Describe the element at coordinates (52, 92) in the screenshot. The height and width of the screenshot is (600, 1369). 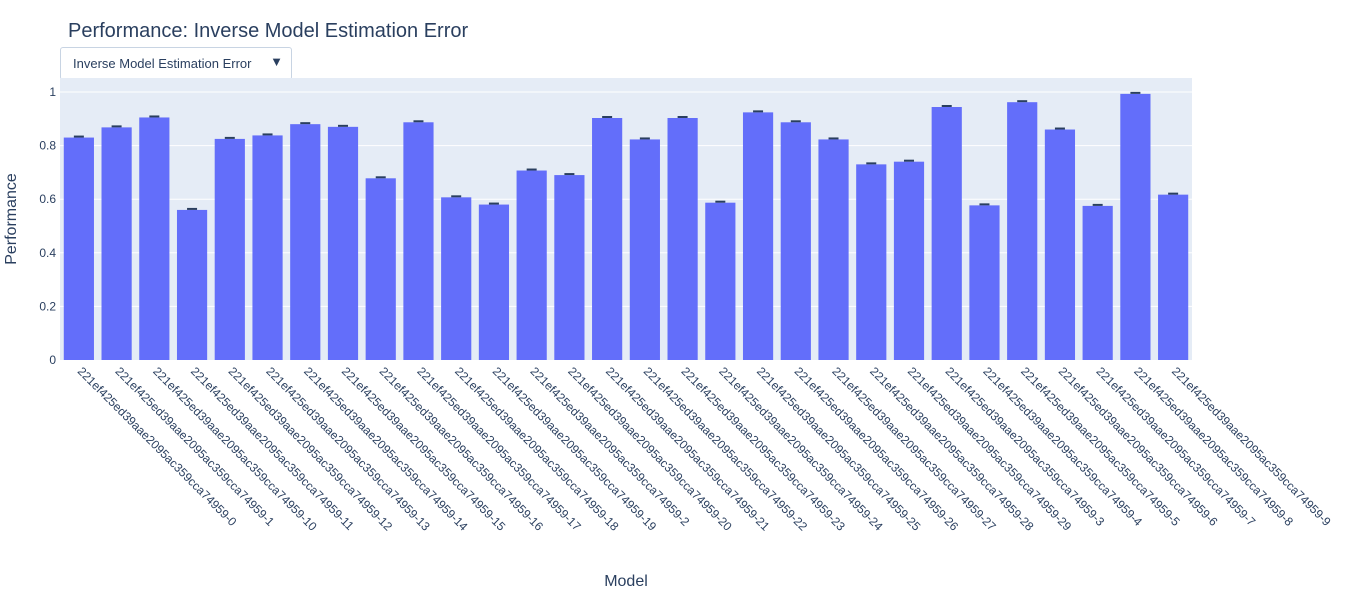
I see `y-tick-label: 1` at that location.